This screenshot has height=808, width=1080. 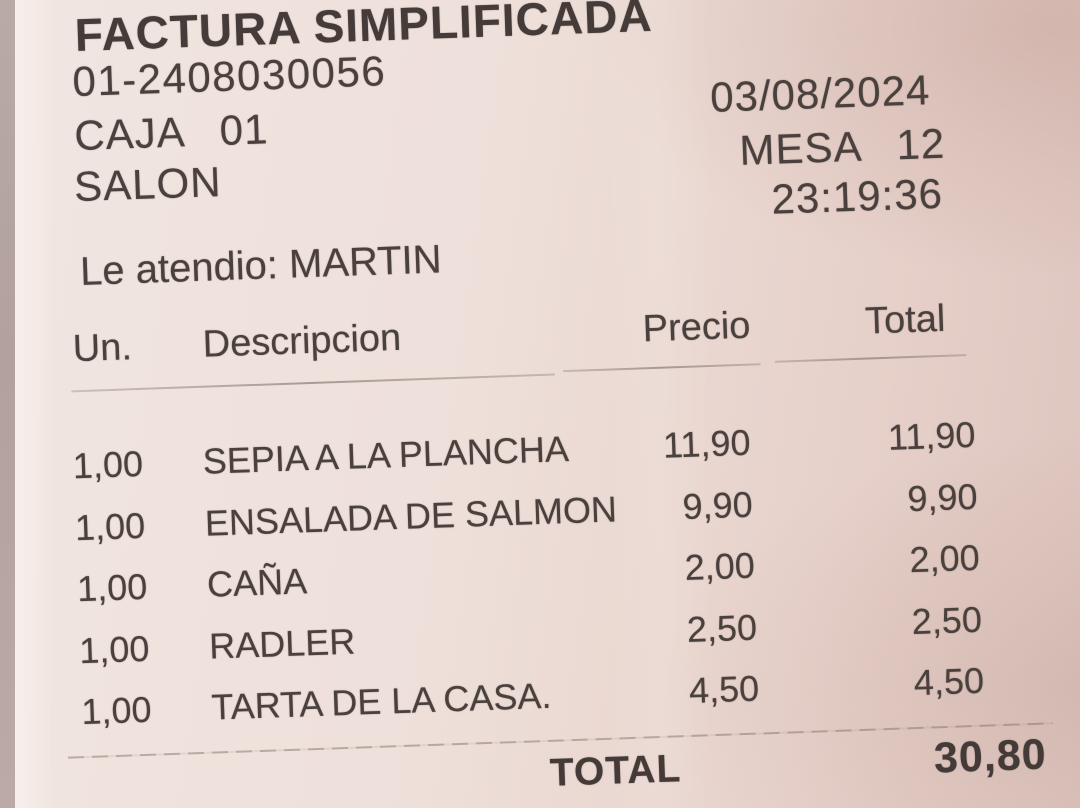 What do you see at coordinates (920, 144) in the screenshot?
I see `table-value: 12` at bounding box center [920, 144].